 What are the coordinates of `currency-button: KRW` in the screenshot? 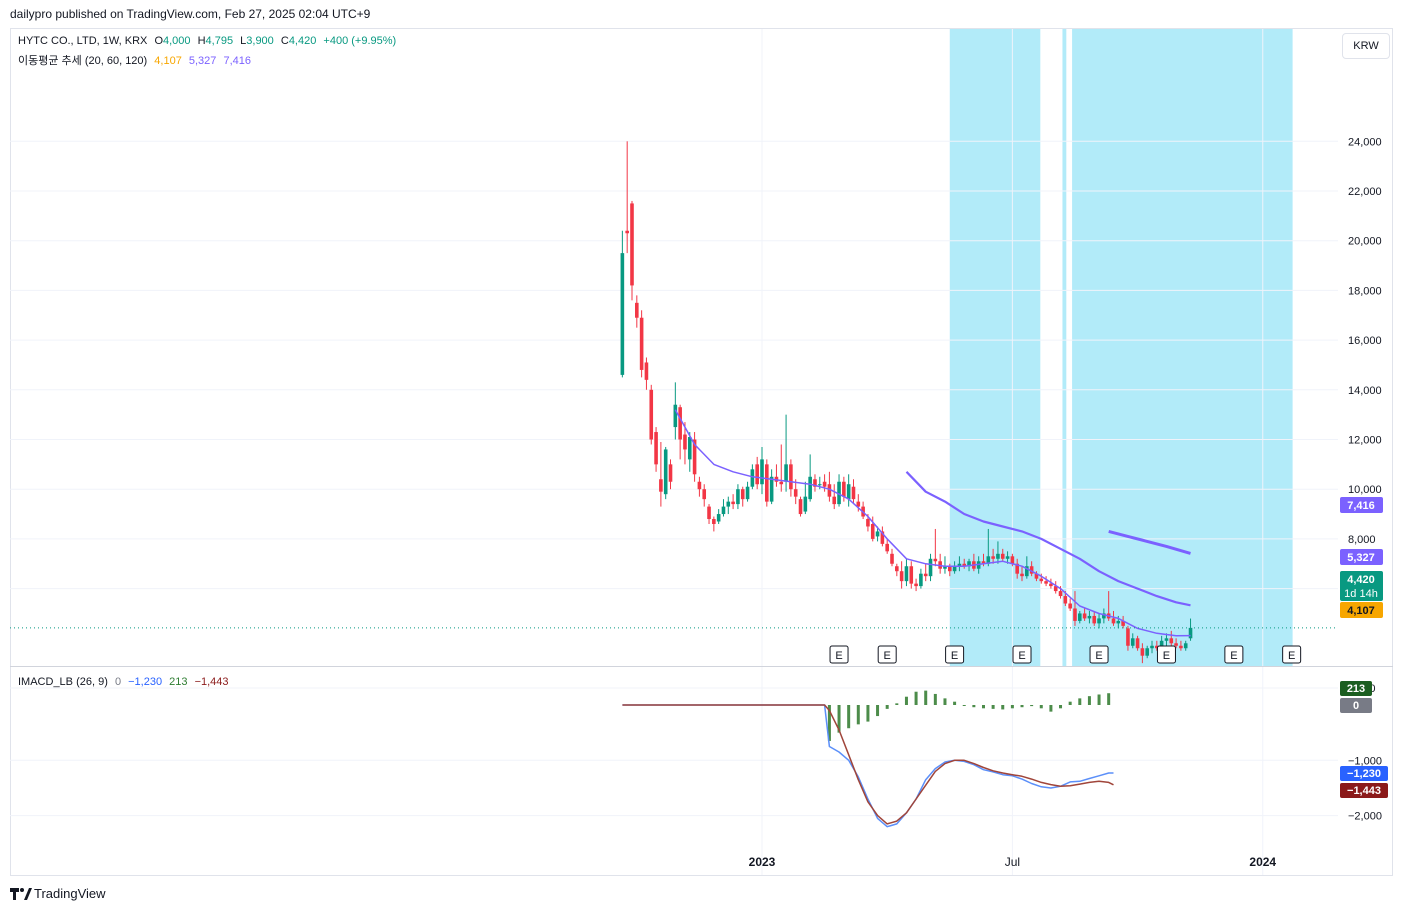 It's located at (1366, 46).